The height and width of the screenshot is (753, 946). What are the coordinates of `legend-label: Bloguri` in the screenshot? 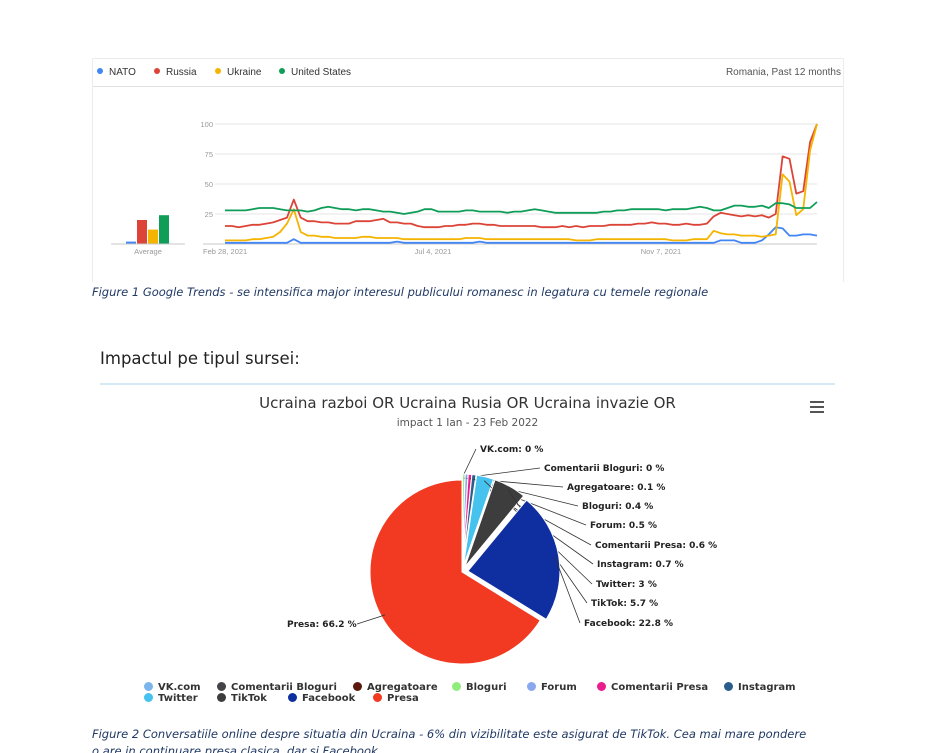 It's located at (486, 687).